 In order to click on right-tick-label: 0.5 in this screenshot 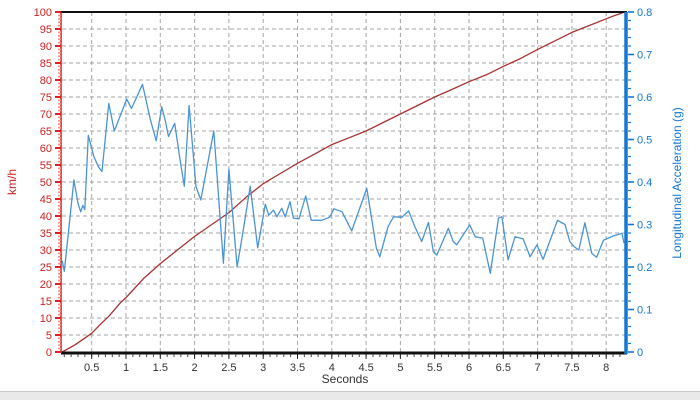, I will do `click(644, 141)`.